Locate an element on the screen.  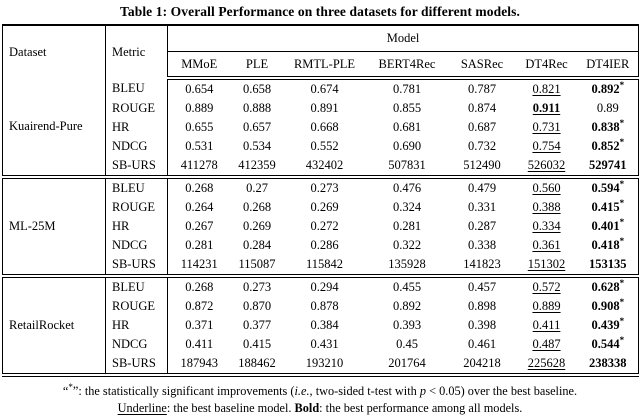
metric-value: 204218 is located at coordinates (482, 364).